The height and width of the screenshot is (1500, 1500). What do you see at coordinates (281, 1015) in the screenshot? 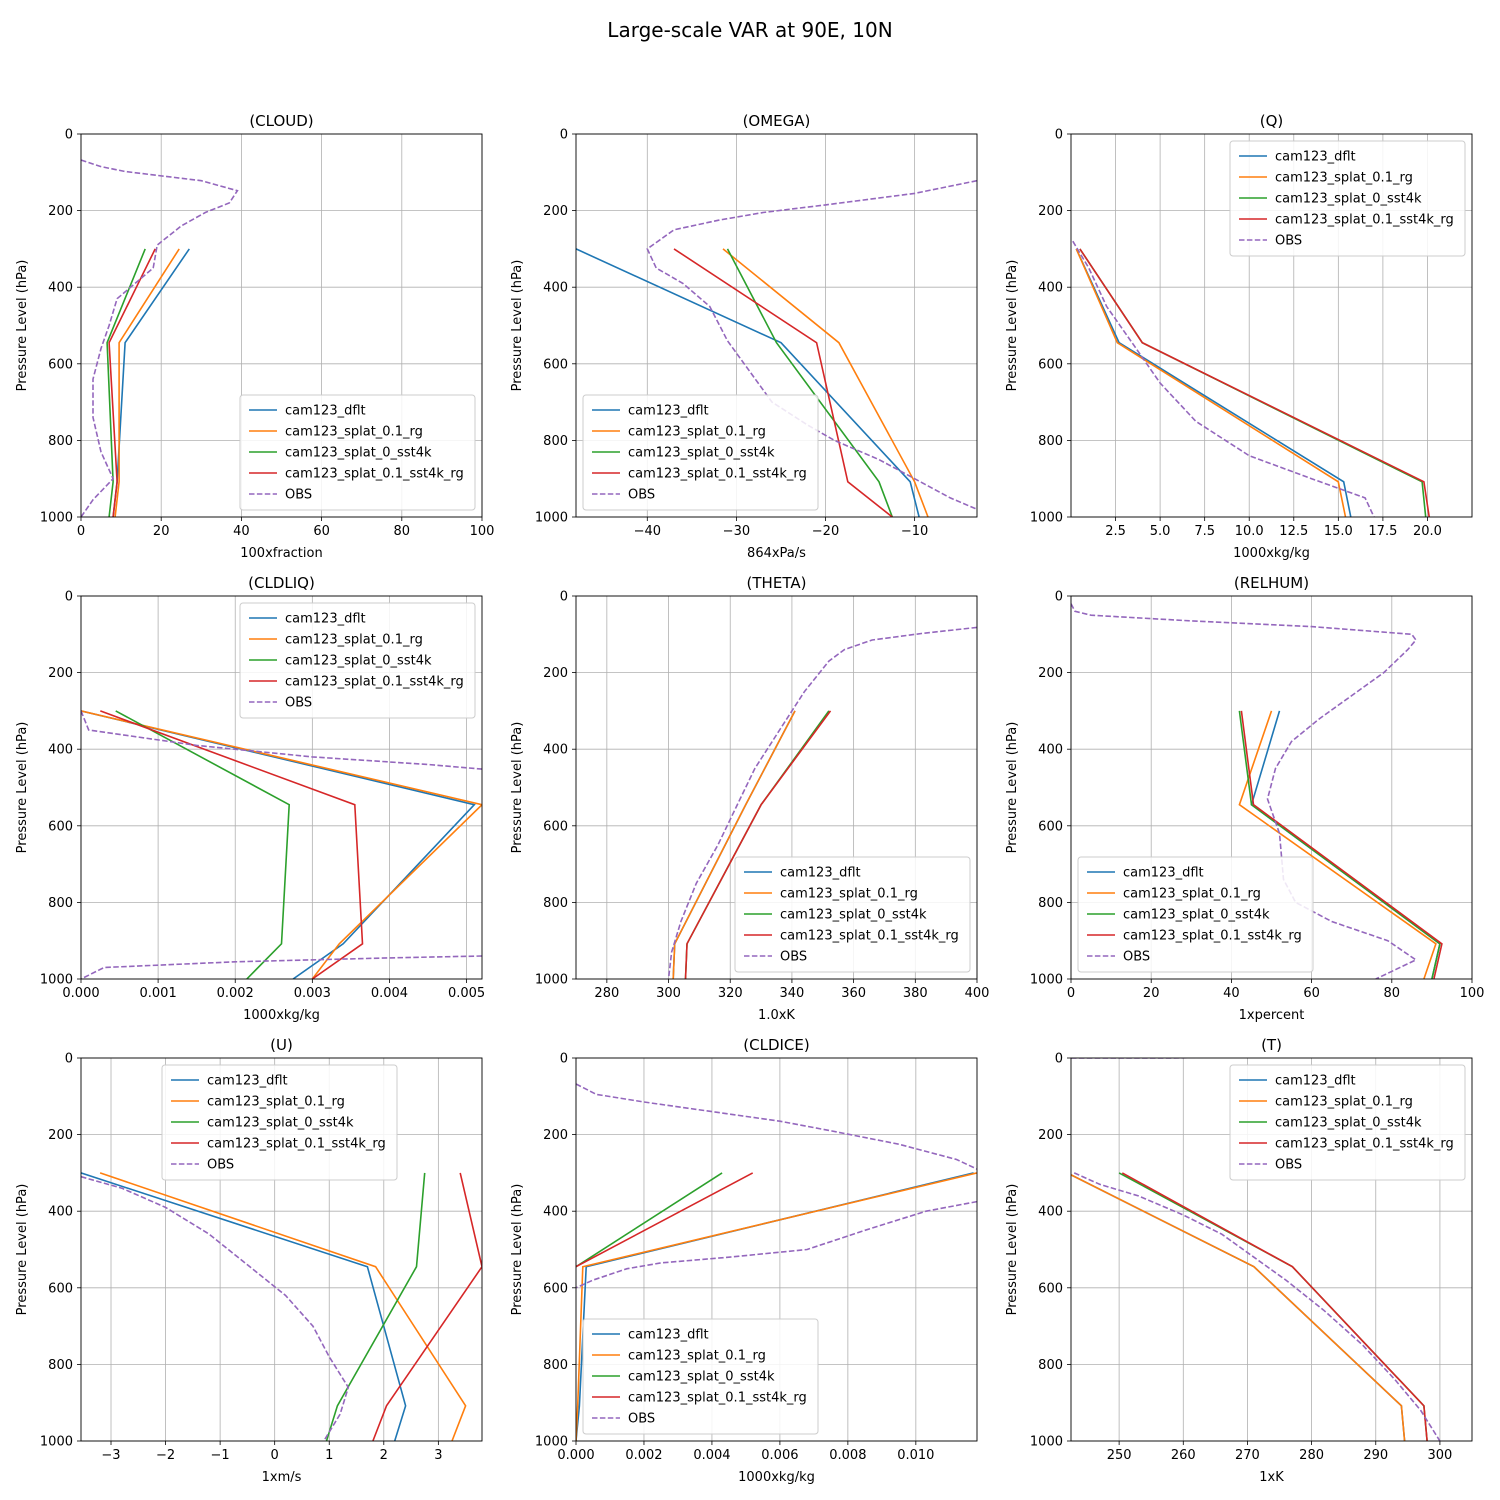
I see `x-axis-label: 1000xkg/kg` at bounding box center [281, 1015].